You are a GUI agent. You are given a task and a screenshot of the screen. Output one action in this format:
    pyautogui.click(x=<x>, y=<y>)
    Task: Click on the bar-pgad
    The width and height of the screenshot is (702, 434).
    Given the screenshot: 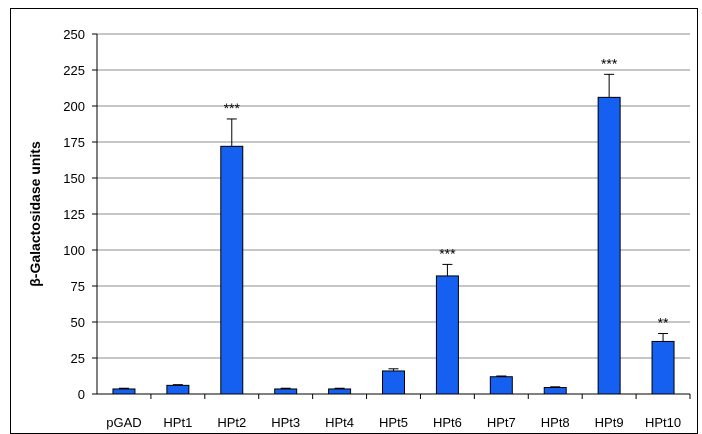 What is the action you would take?
    pyautogui.click(x=124, y=391)
    